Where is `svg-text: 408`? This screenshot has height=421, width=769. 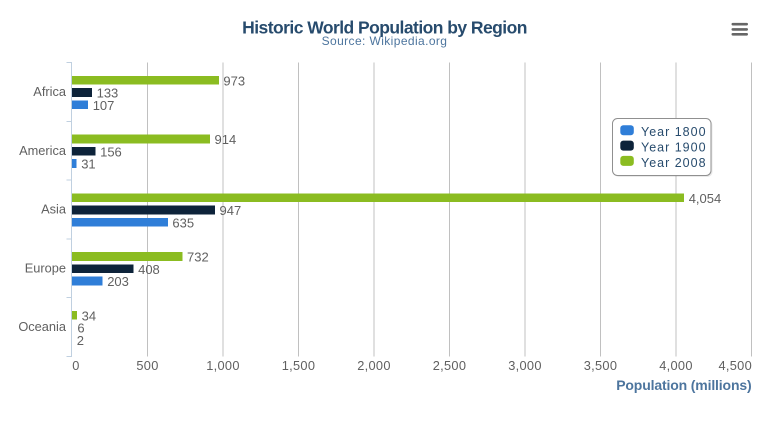 svg-text: 408 is located at coordinates (149, 269).